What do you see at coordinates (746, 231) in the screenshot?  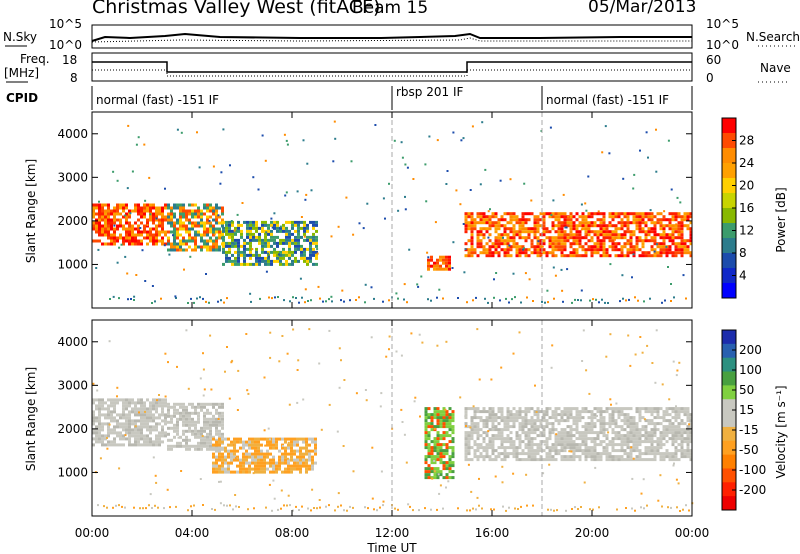 I see `colorbar-tick-label: 12` at bounding box center [746, 231].